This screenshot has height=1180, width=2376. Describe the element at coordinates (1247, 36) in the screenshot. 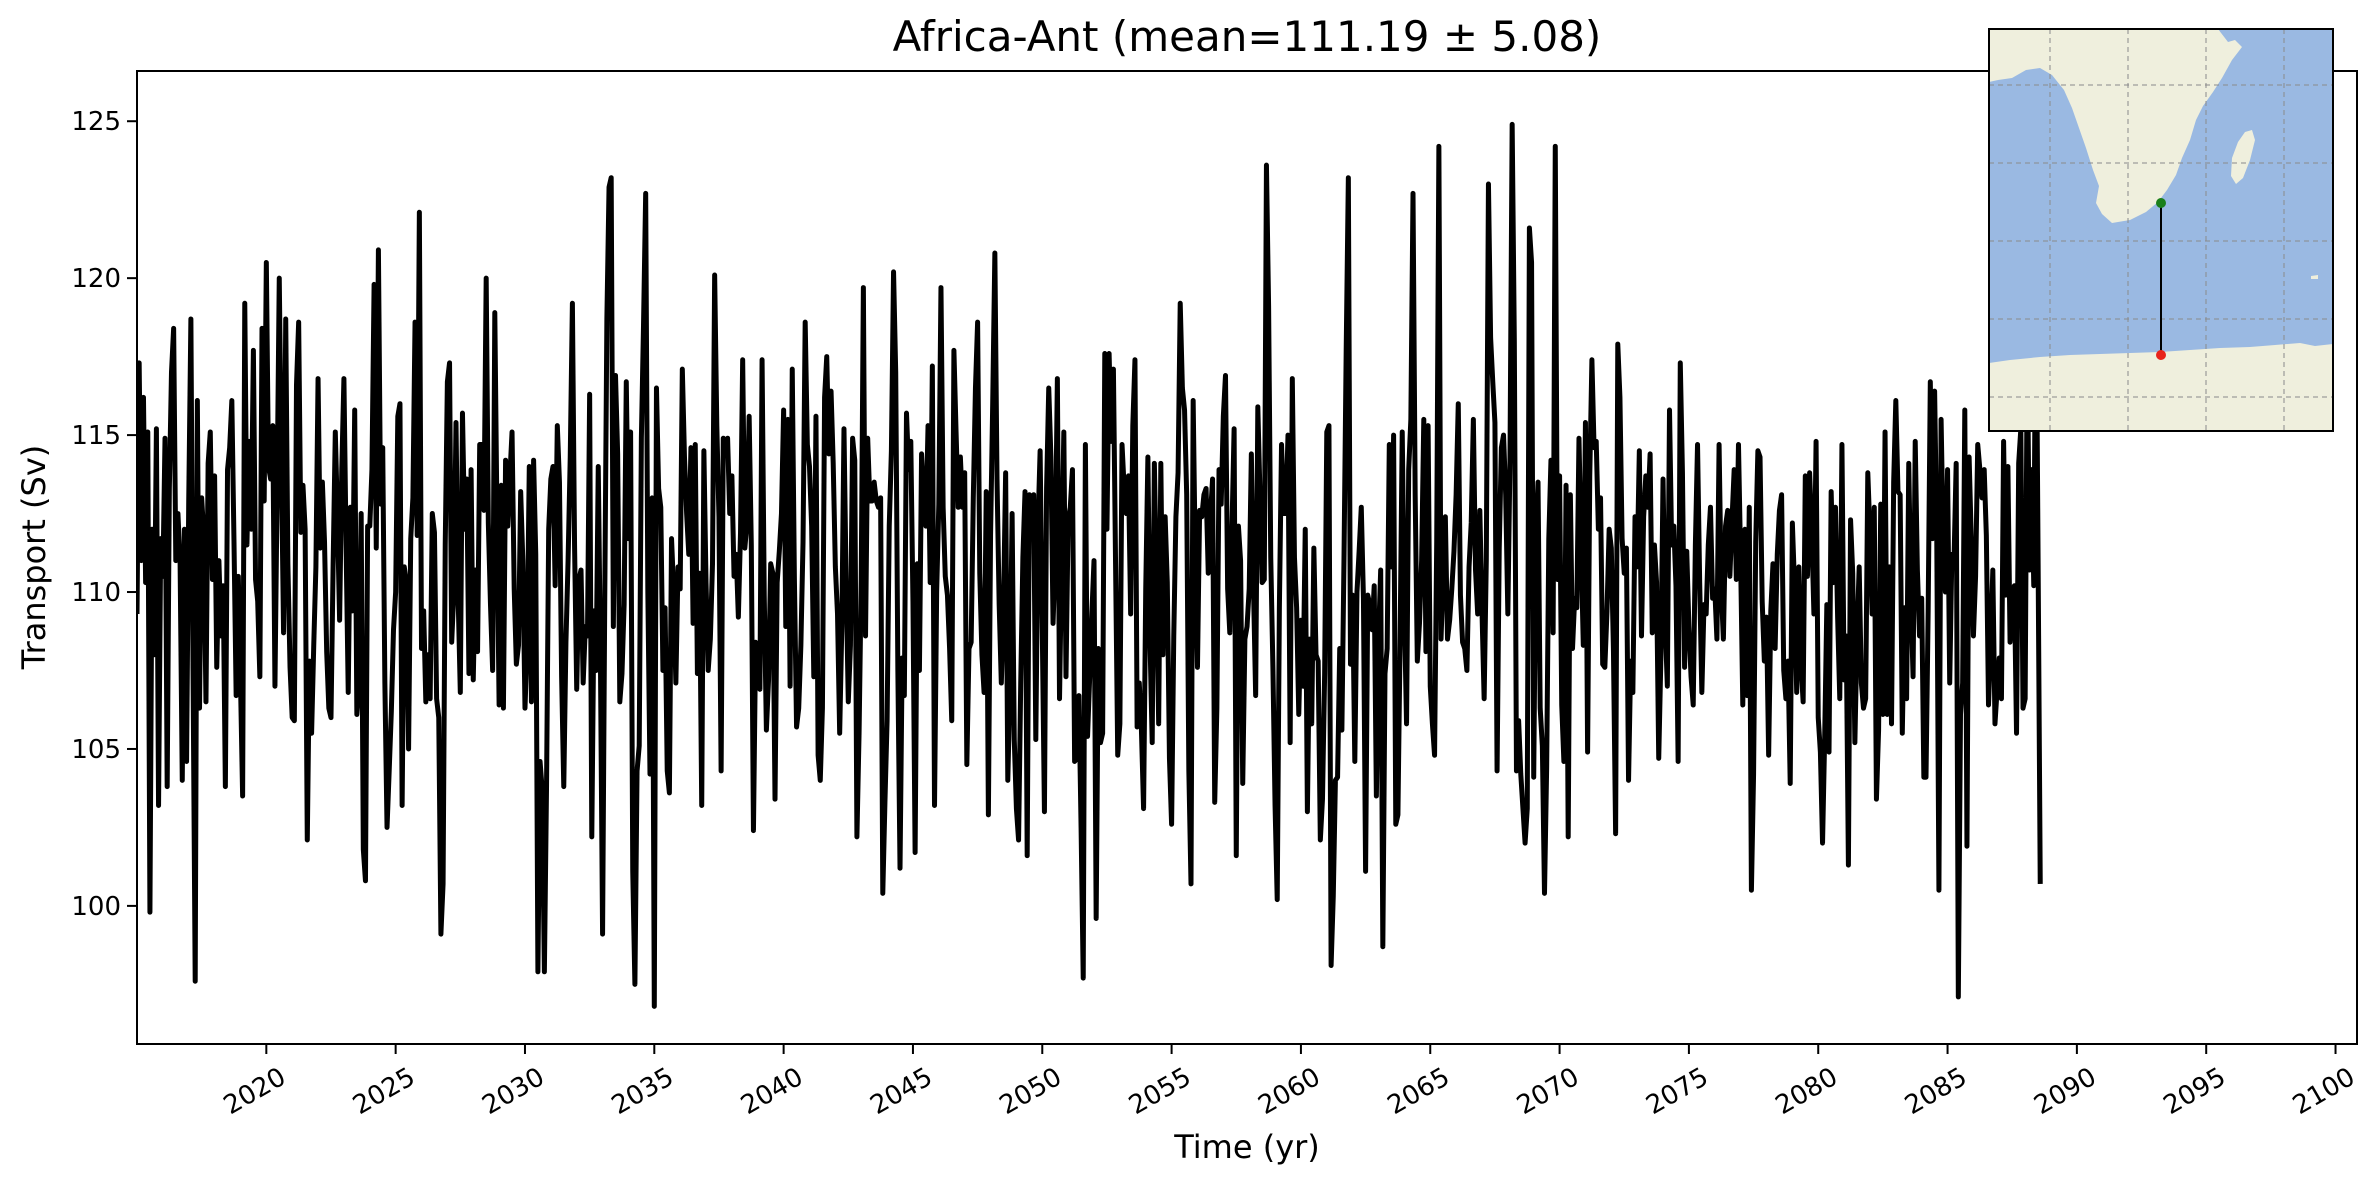

I see `chart-title: Africa-Ant (mean=111.19 ± 5.08)` at that location.